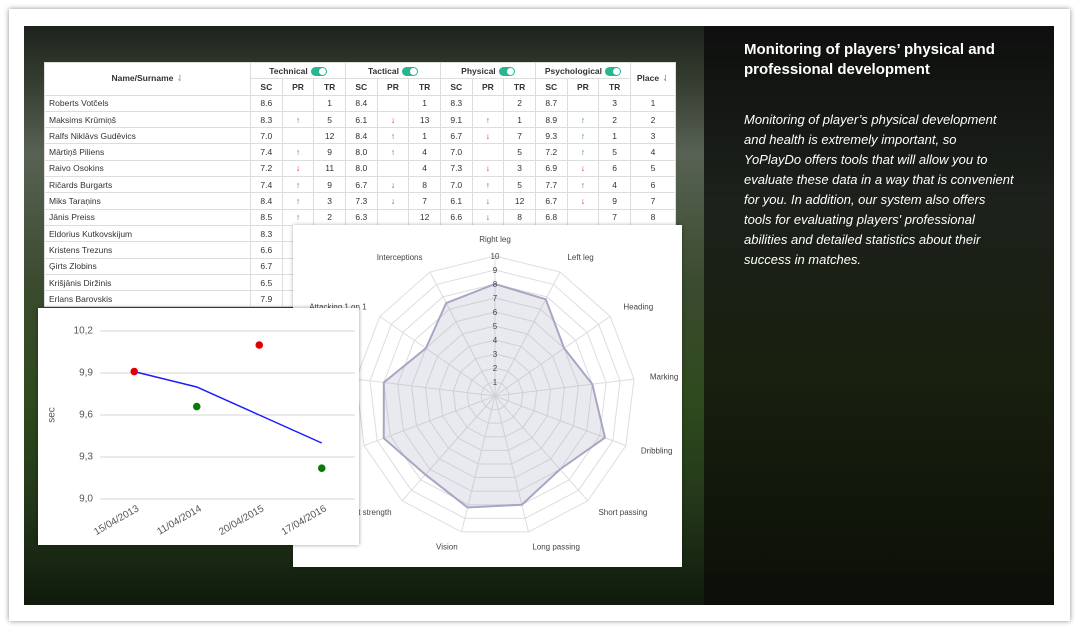  What do you see at coordinates (551, 217) in the screenshot?
I see `cell: 6.8` at bounding box center [551, 217].